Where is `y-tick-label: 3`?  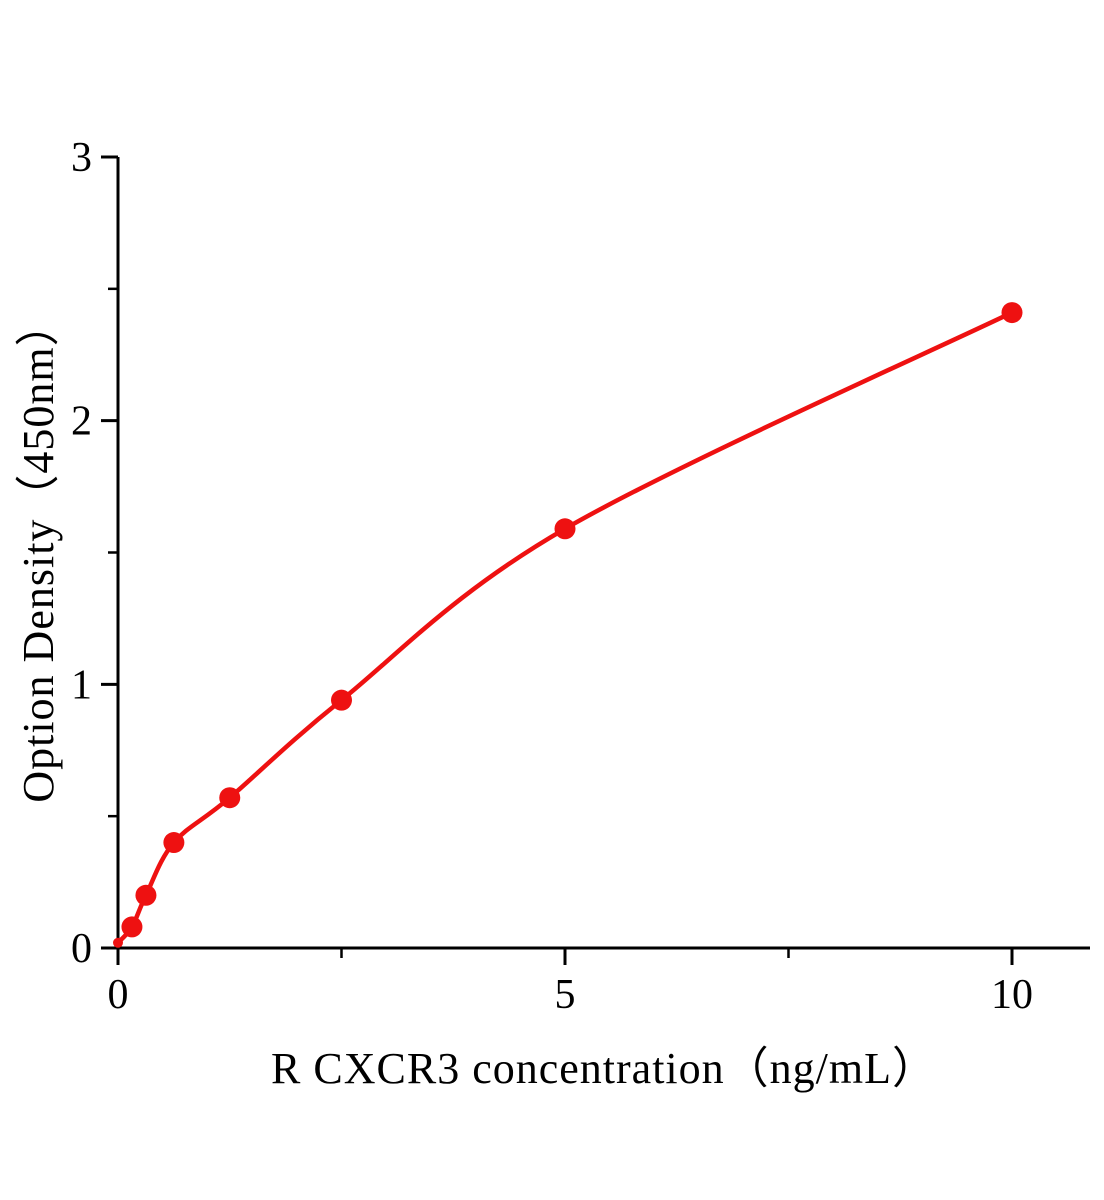 y-tick-label: 3 is located at coordinates (81, 158).